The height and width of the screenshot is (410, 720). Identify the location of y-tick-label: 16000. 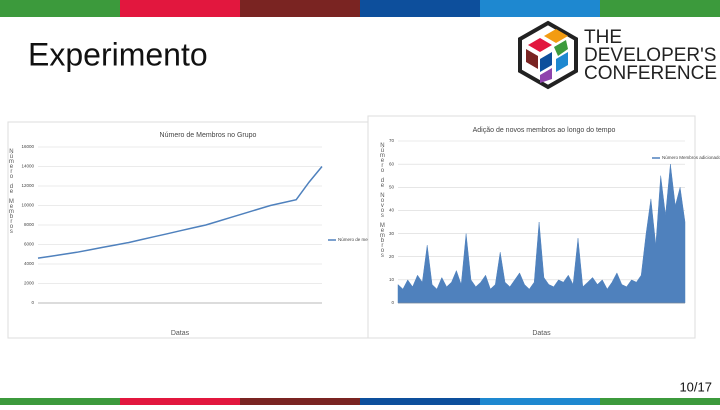
(27, 146).